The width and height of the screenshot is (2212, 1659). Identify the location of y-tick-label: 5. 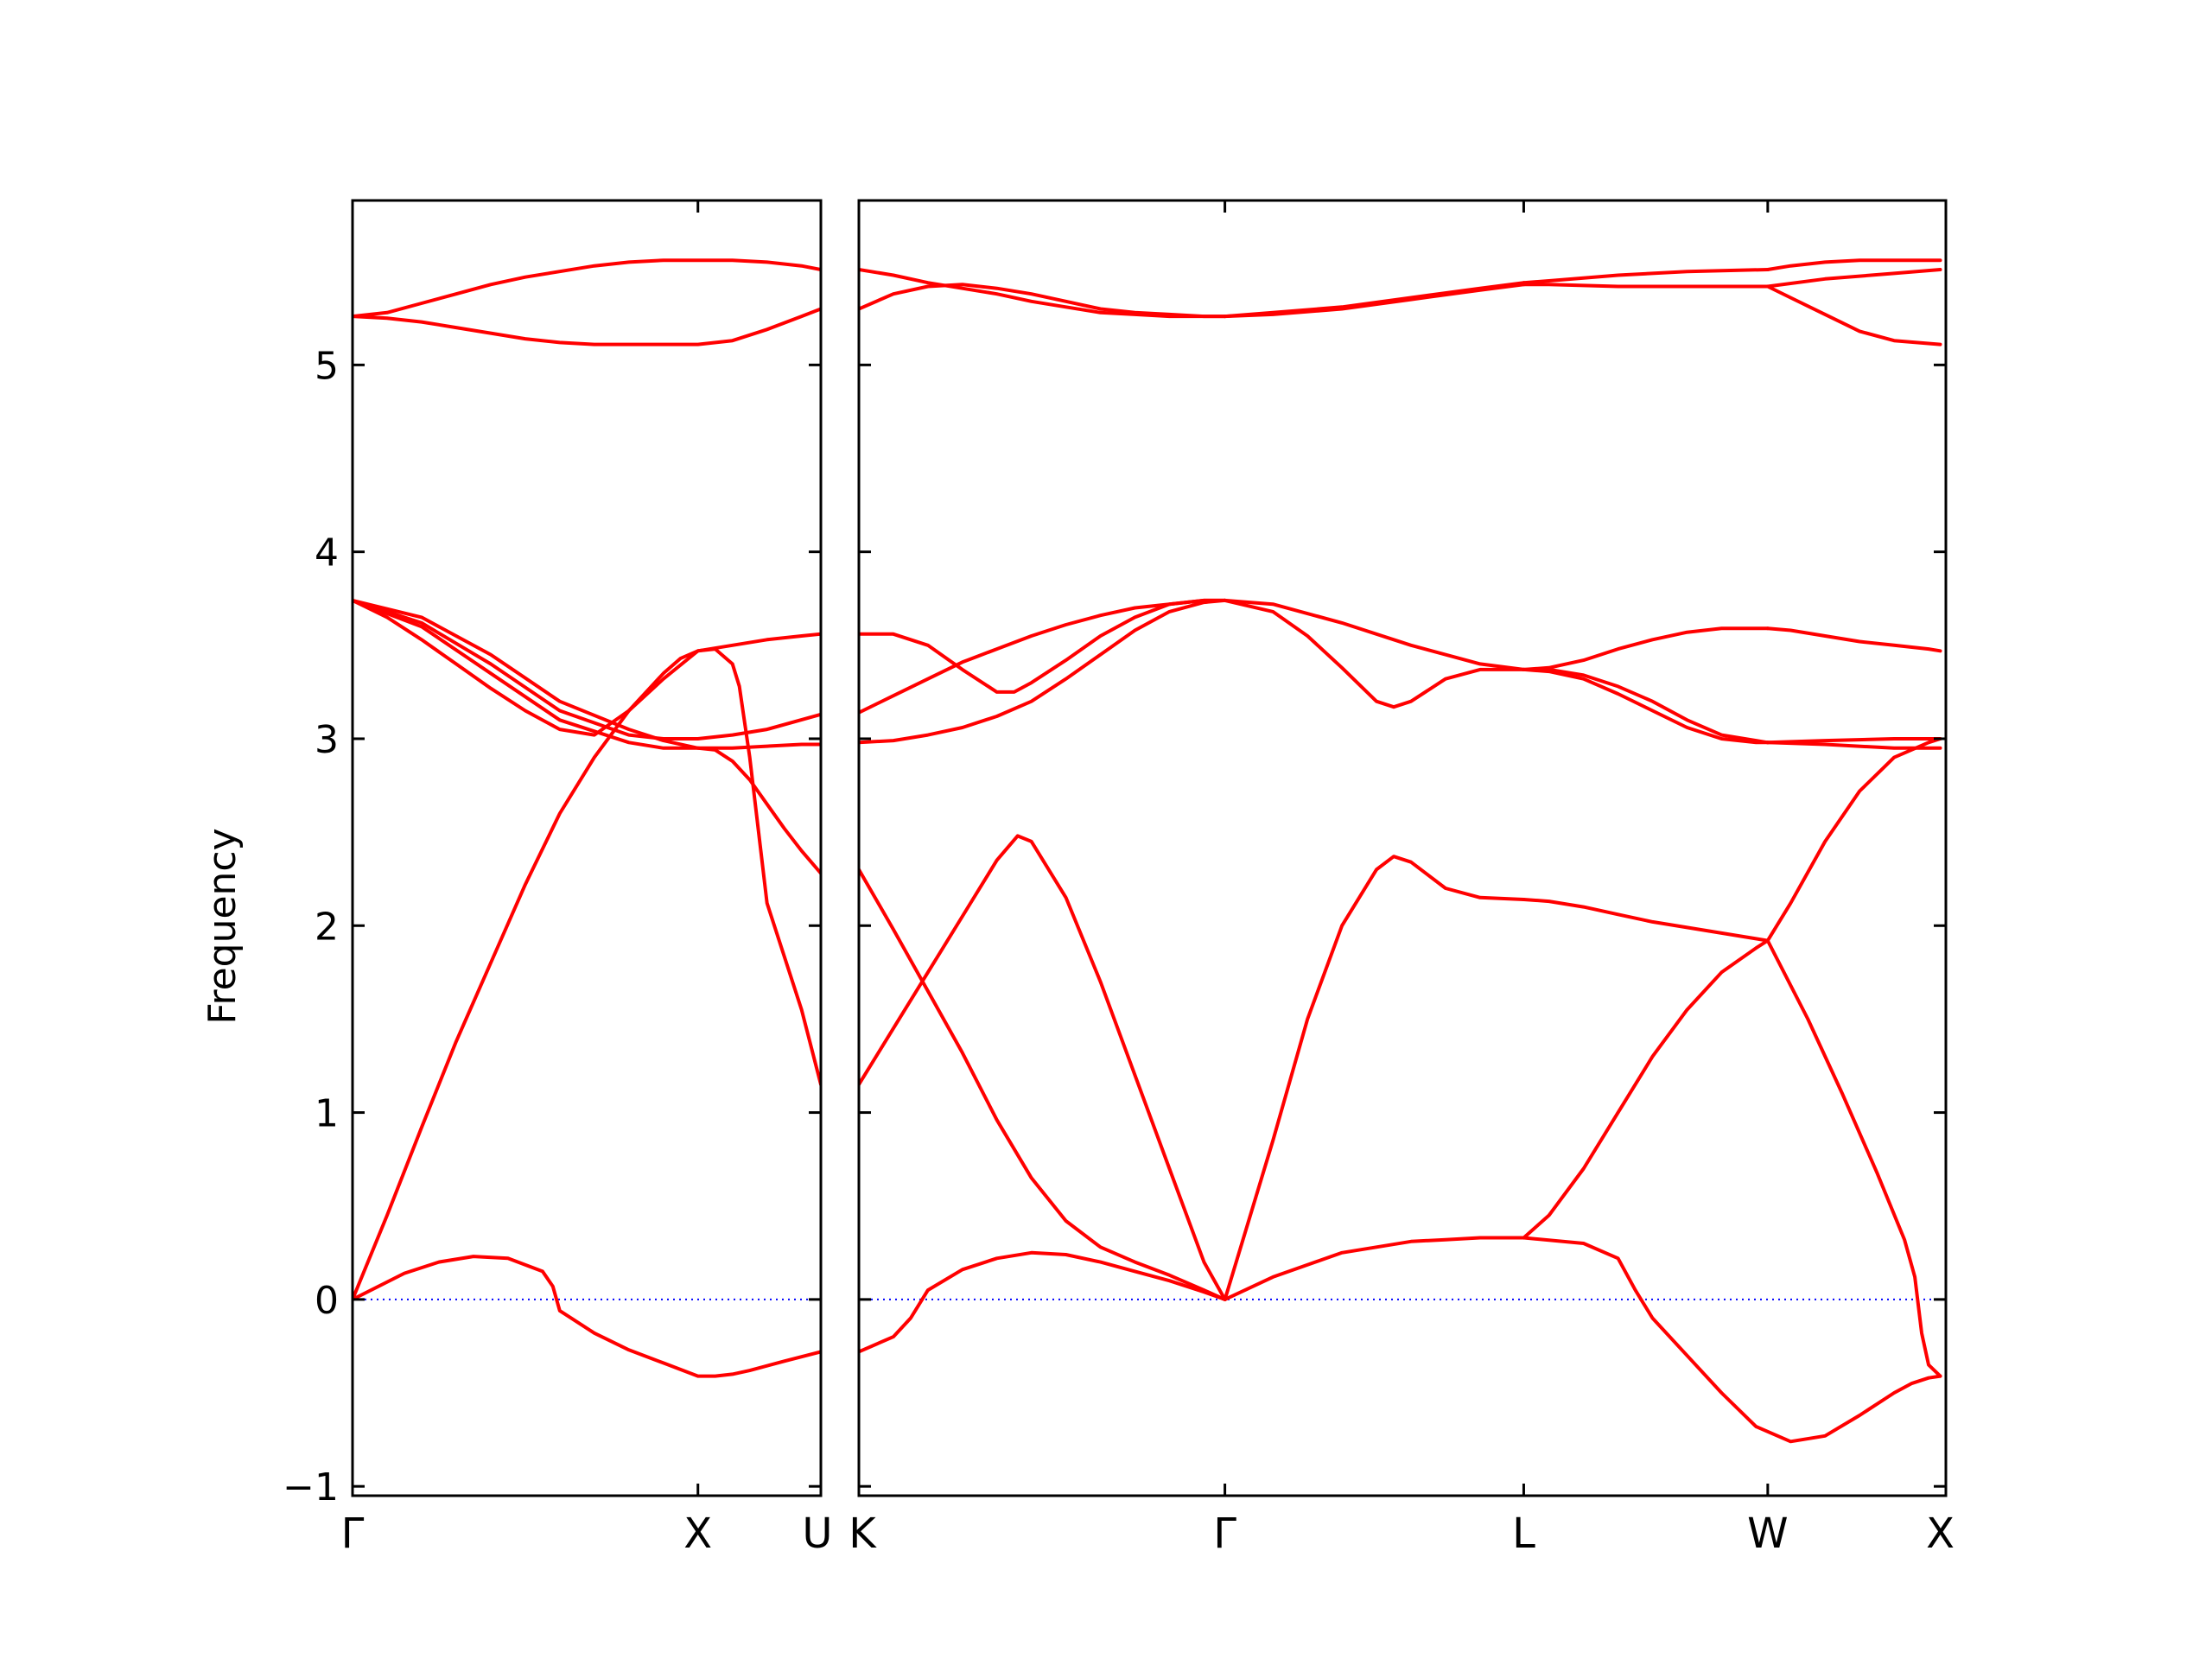
(327, 366).